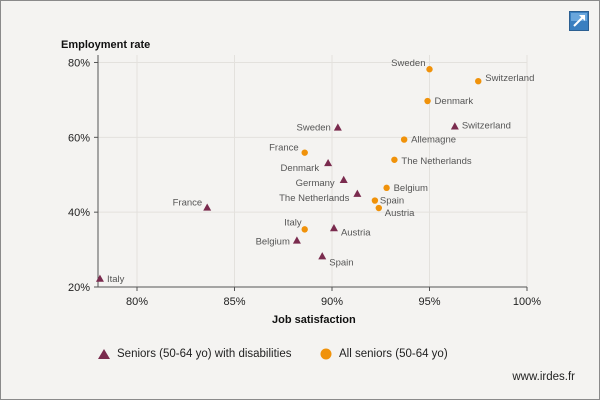  What do you see at coordinates (394, 159) in the screenshot?
I see `circle-point-the-netherlands` at bounding box center [394, 159].